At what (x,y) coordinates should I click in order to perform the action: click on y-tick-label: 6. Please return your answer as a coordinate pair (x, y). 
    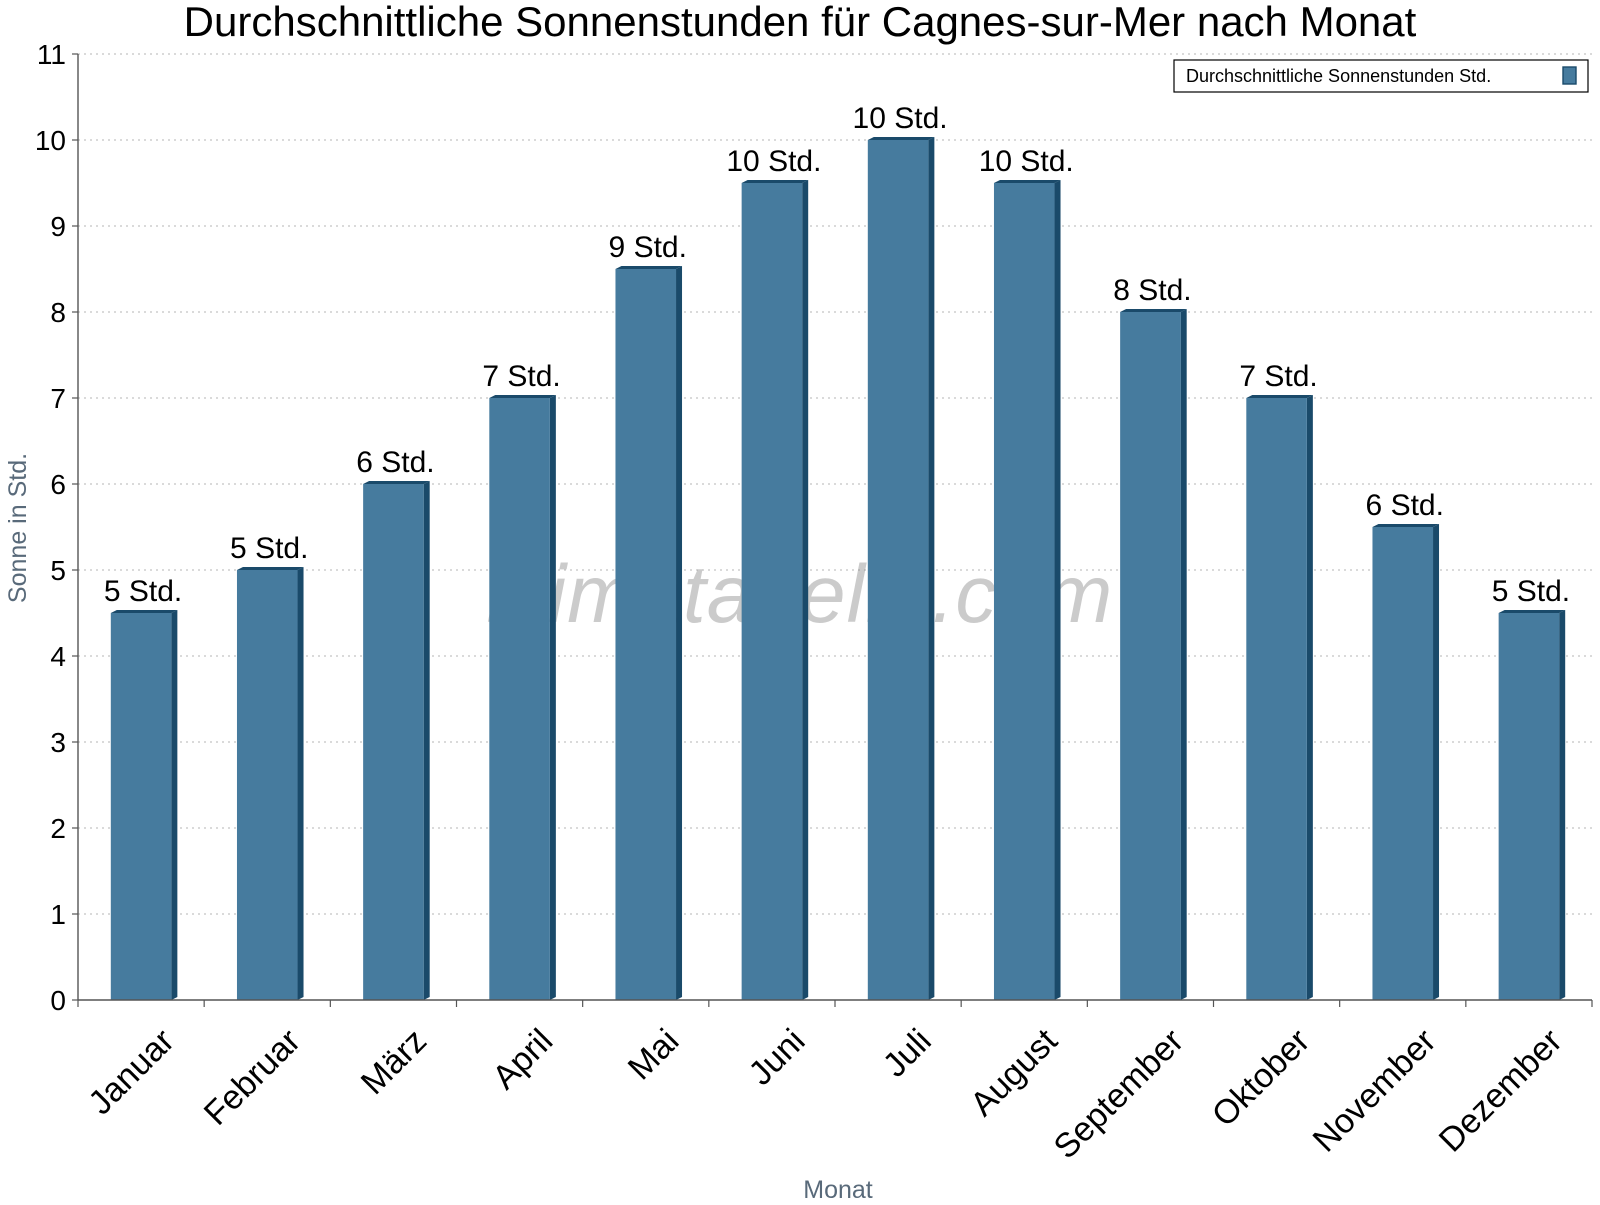
    Looking at the image, I should click on (58, 484).